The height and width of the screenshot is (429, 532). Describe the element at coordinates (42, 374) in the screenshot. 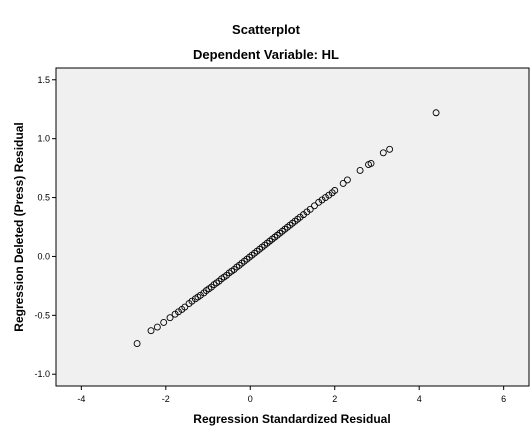

I see `y-tick-label: -1.0` at that location.